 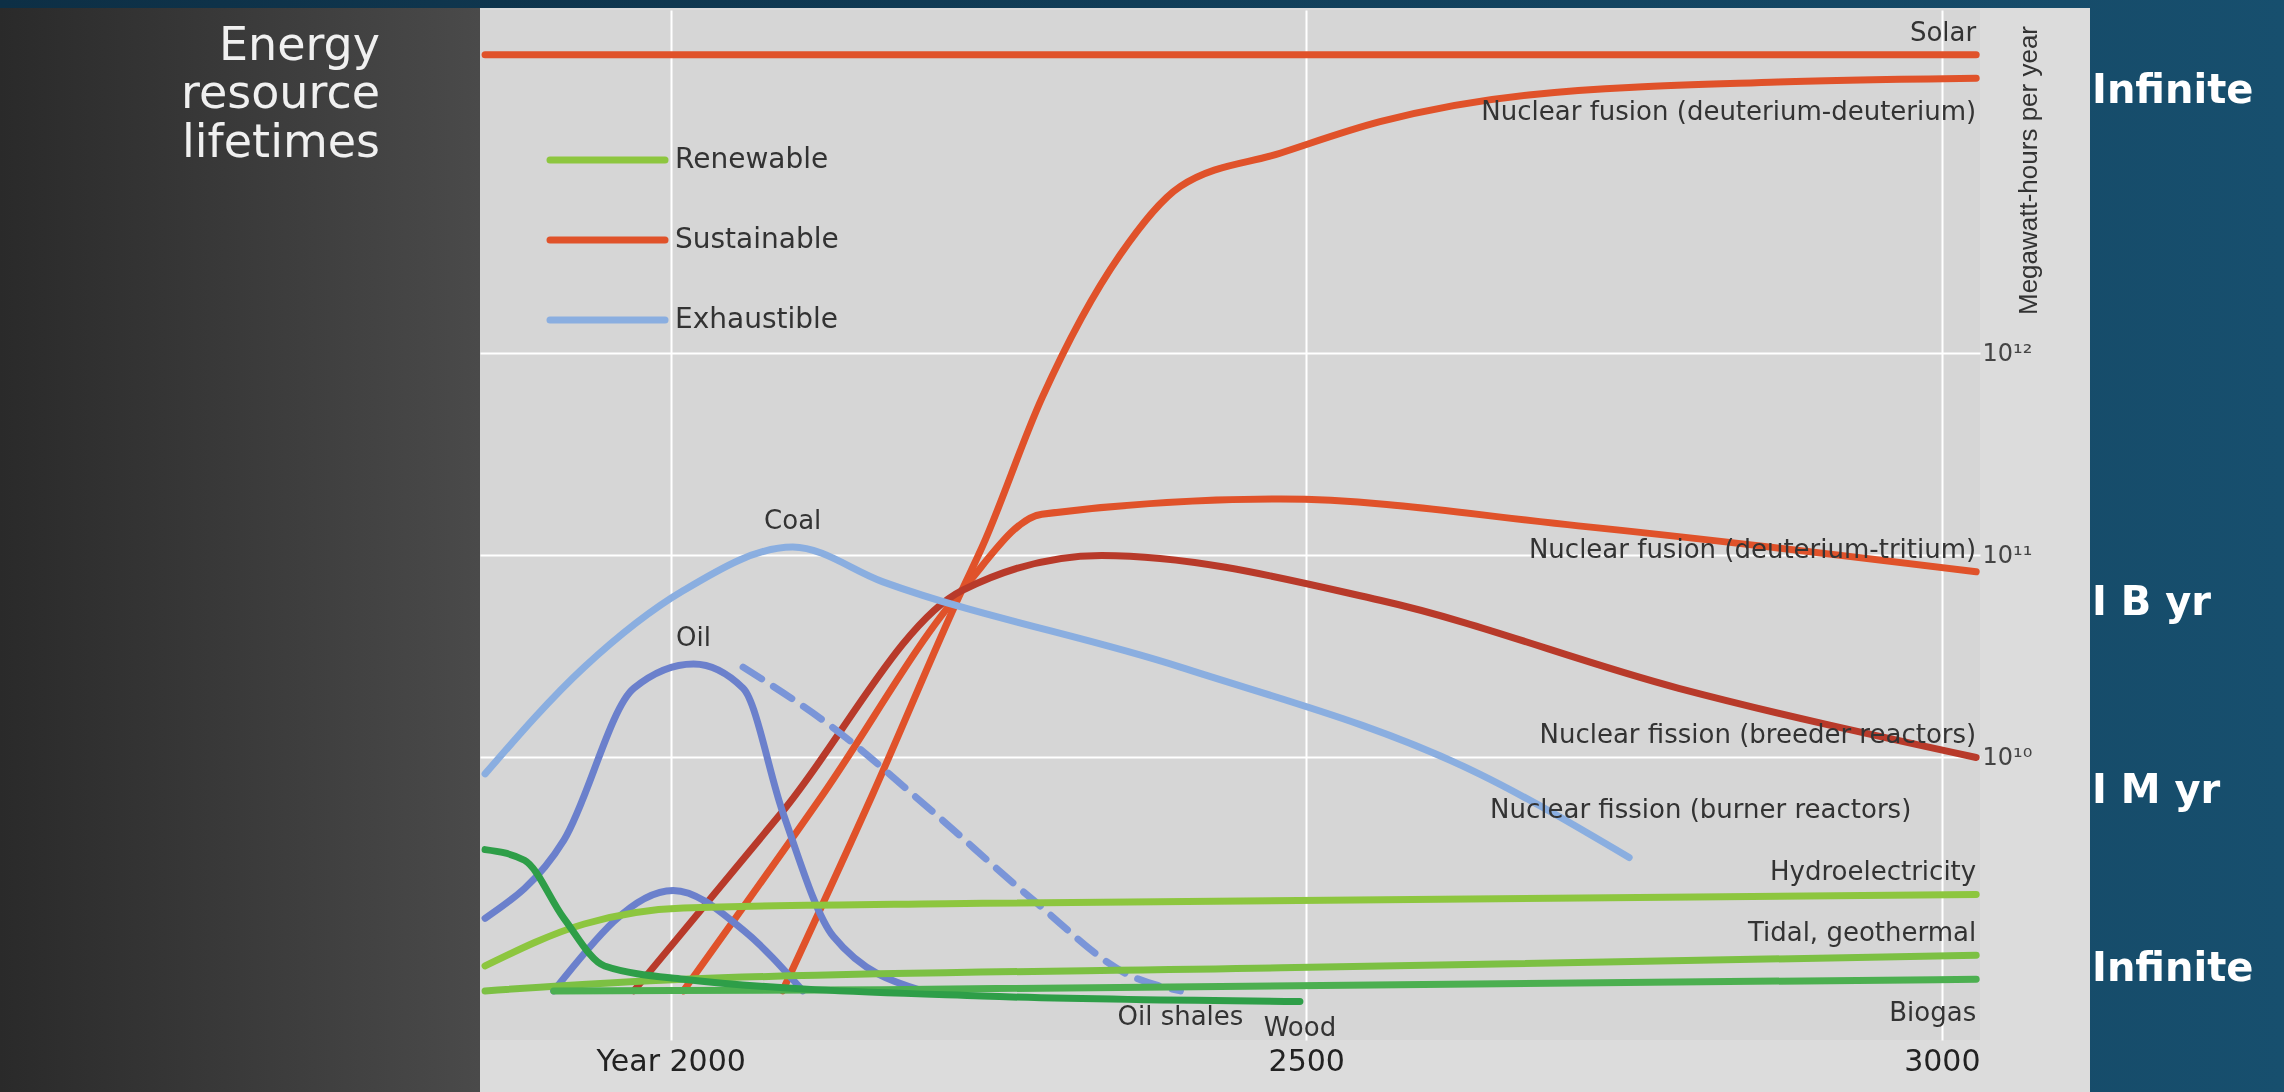 What do you see at coordinates (752, 158) in the screenshot?
I see `annotation: Renewable` at bounding box center [752, 158].